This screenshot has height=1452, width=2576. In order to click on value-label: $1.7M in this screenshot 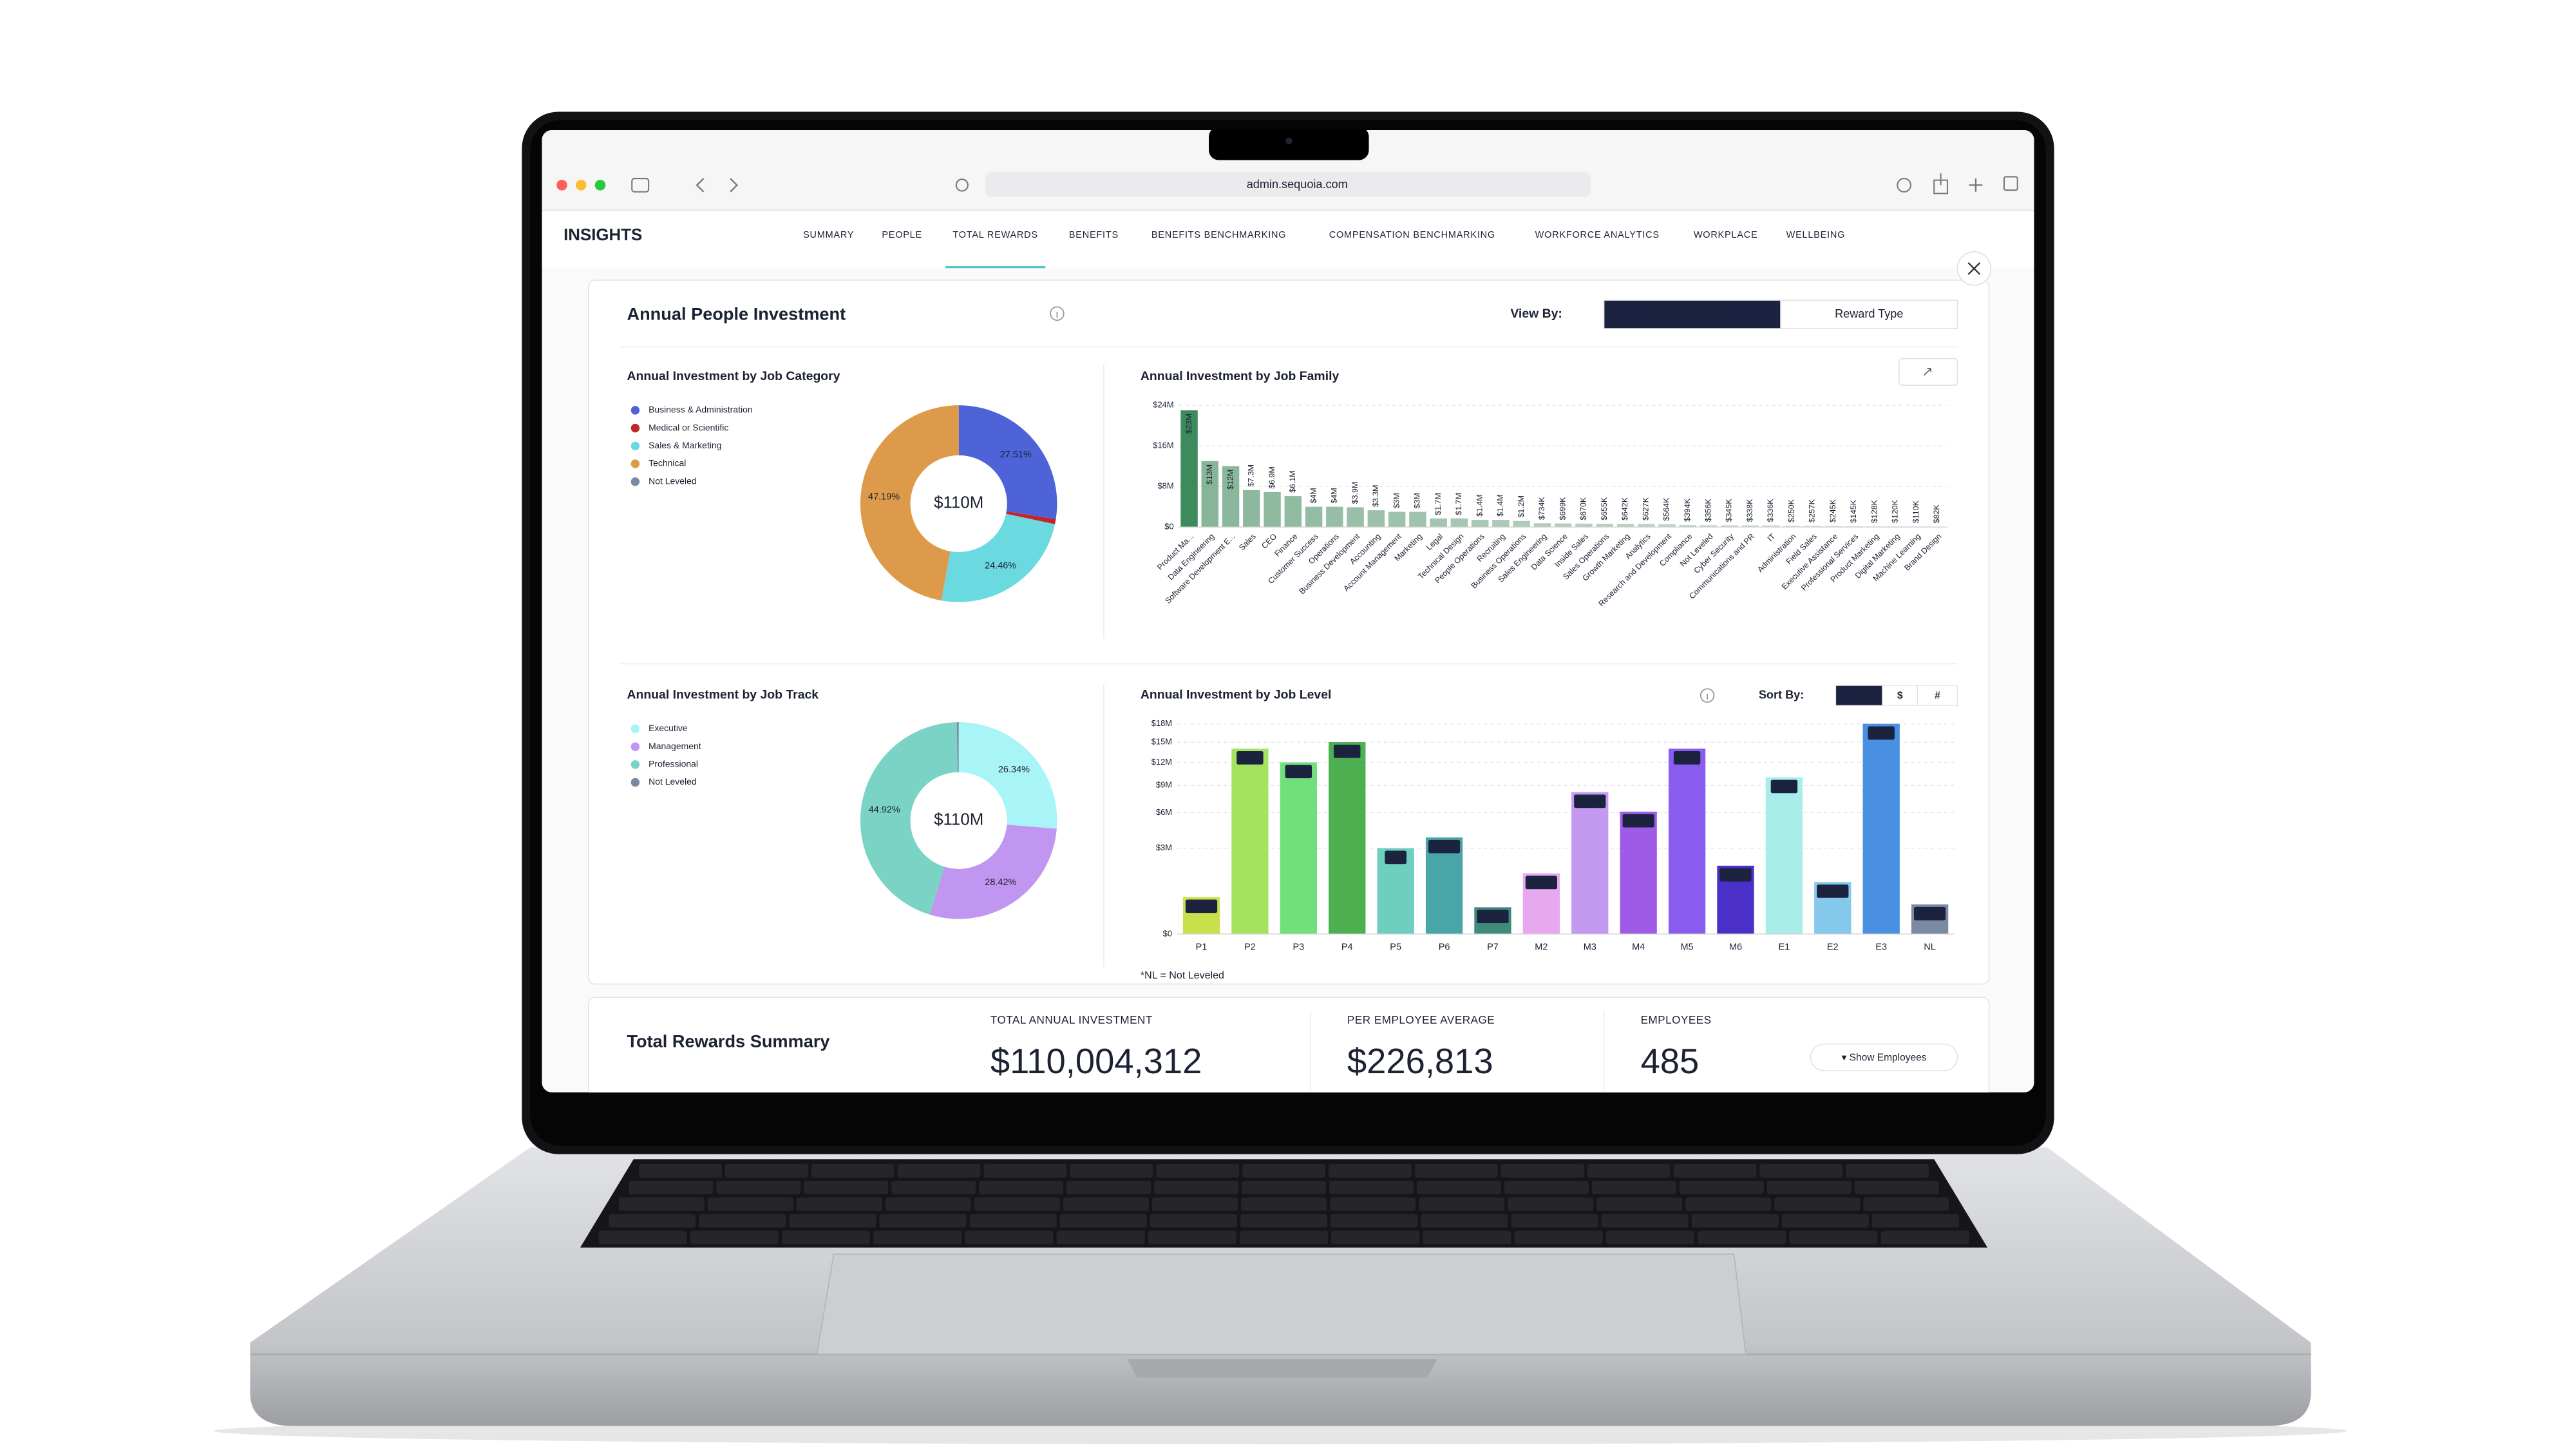, I will do `click(1459, 504)`.